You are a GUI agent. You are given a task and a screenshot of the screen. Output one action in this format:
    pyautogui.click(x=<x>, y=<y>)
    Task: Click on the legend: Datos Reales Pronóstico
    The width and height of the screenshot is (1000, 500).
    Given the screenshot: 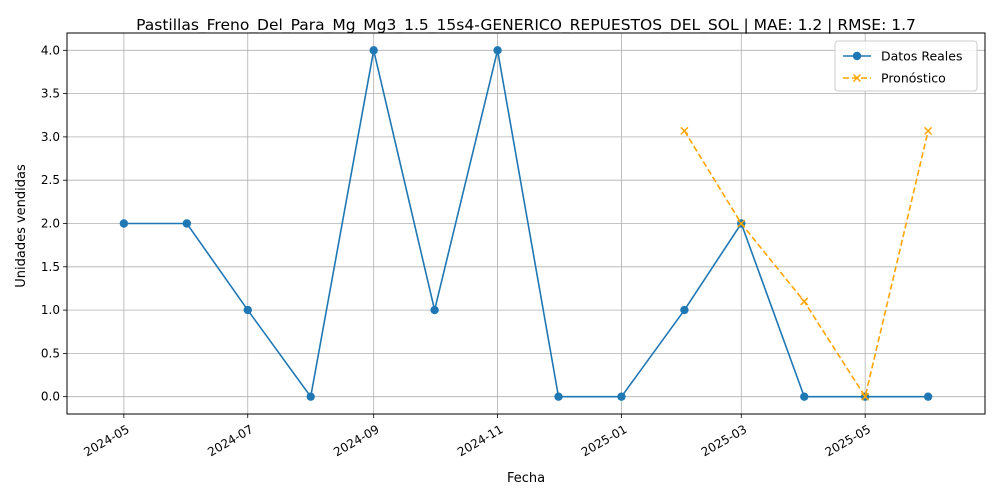 What is the action you would take?
    pyautogui.click(x=906, y=66)
    